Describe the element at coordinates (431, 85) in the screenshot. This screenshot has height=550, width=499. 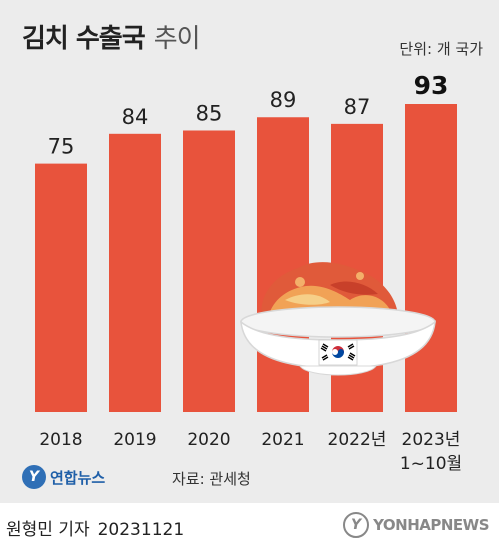
I see `data-label-5: 93` at that location.